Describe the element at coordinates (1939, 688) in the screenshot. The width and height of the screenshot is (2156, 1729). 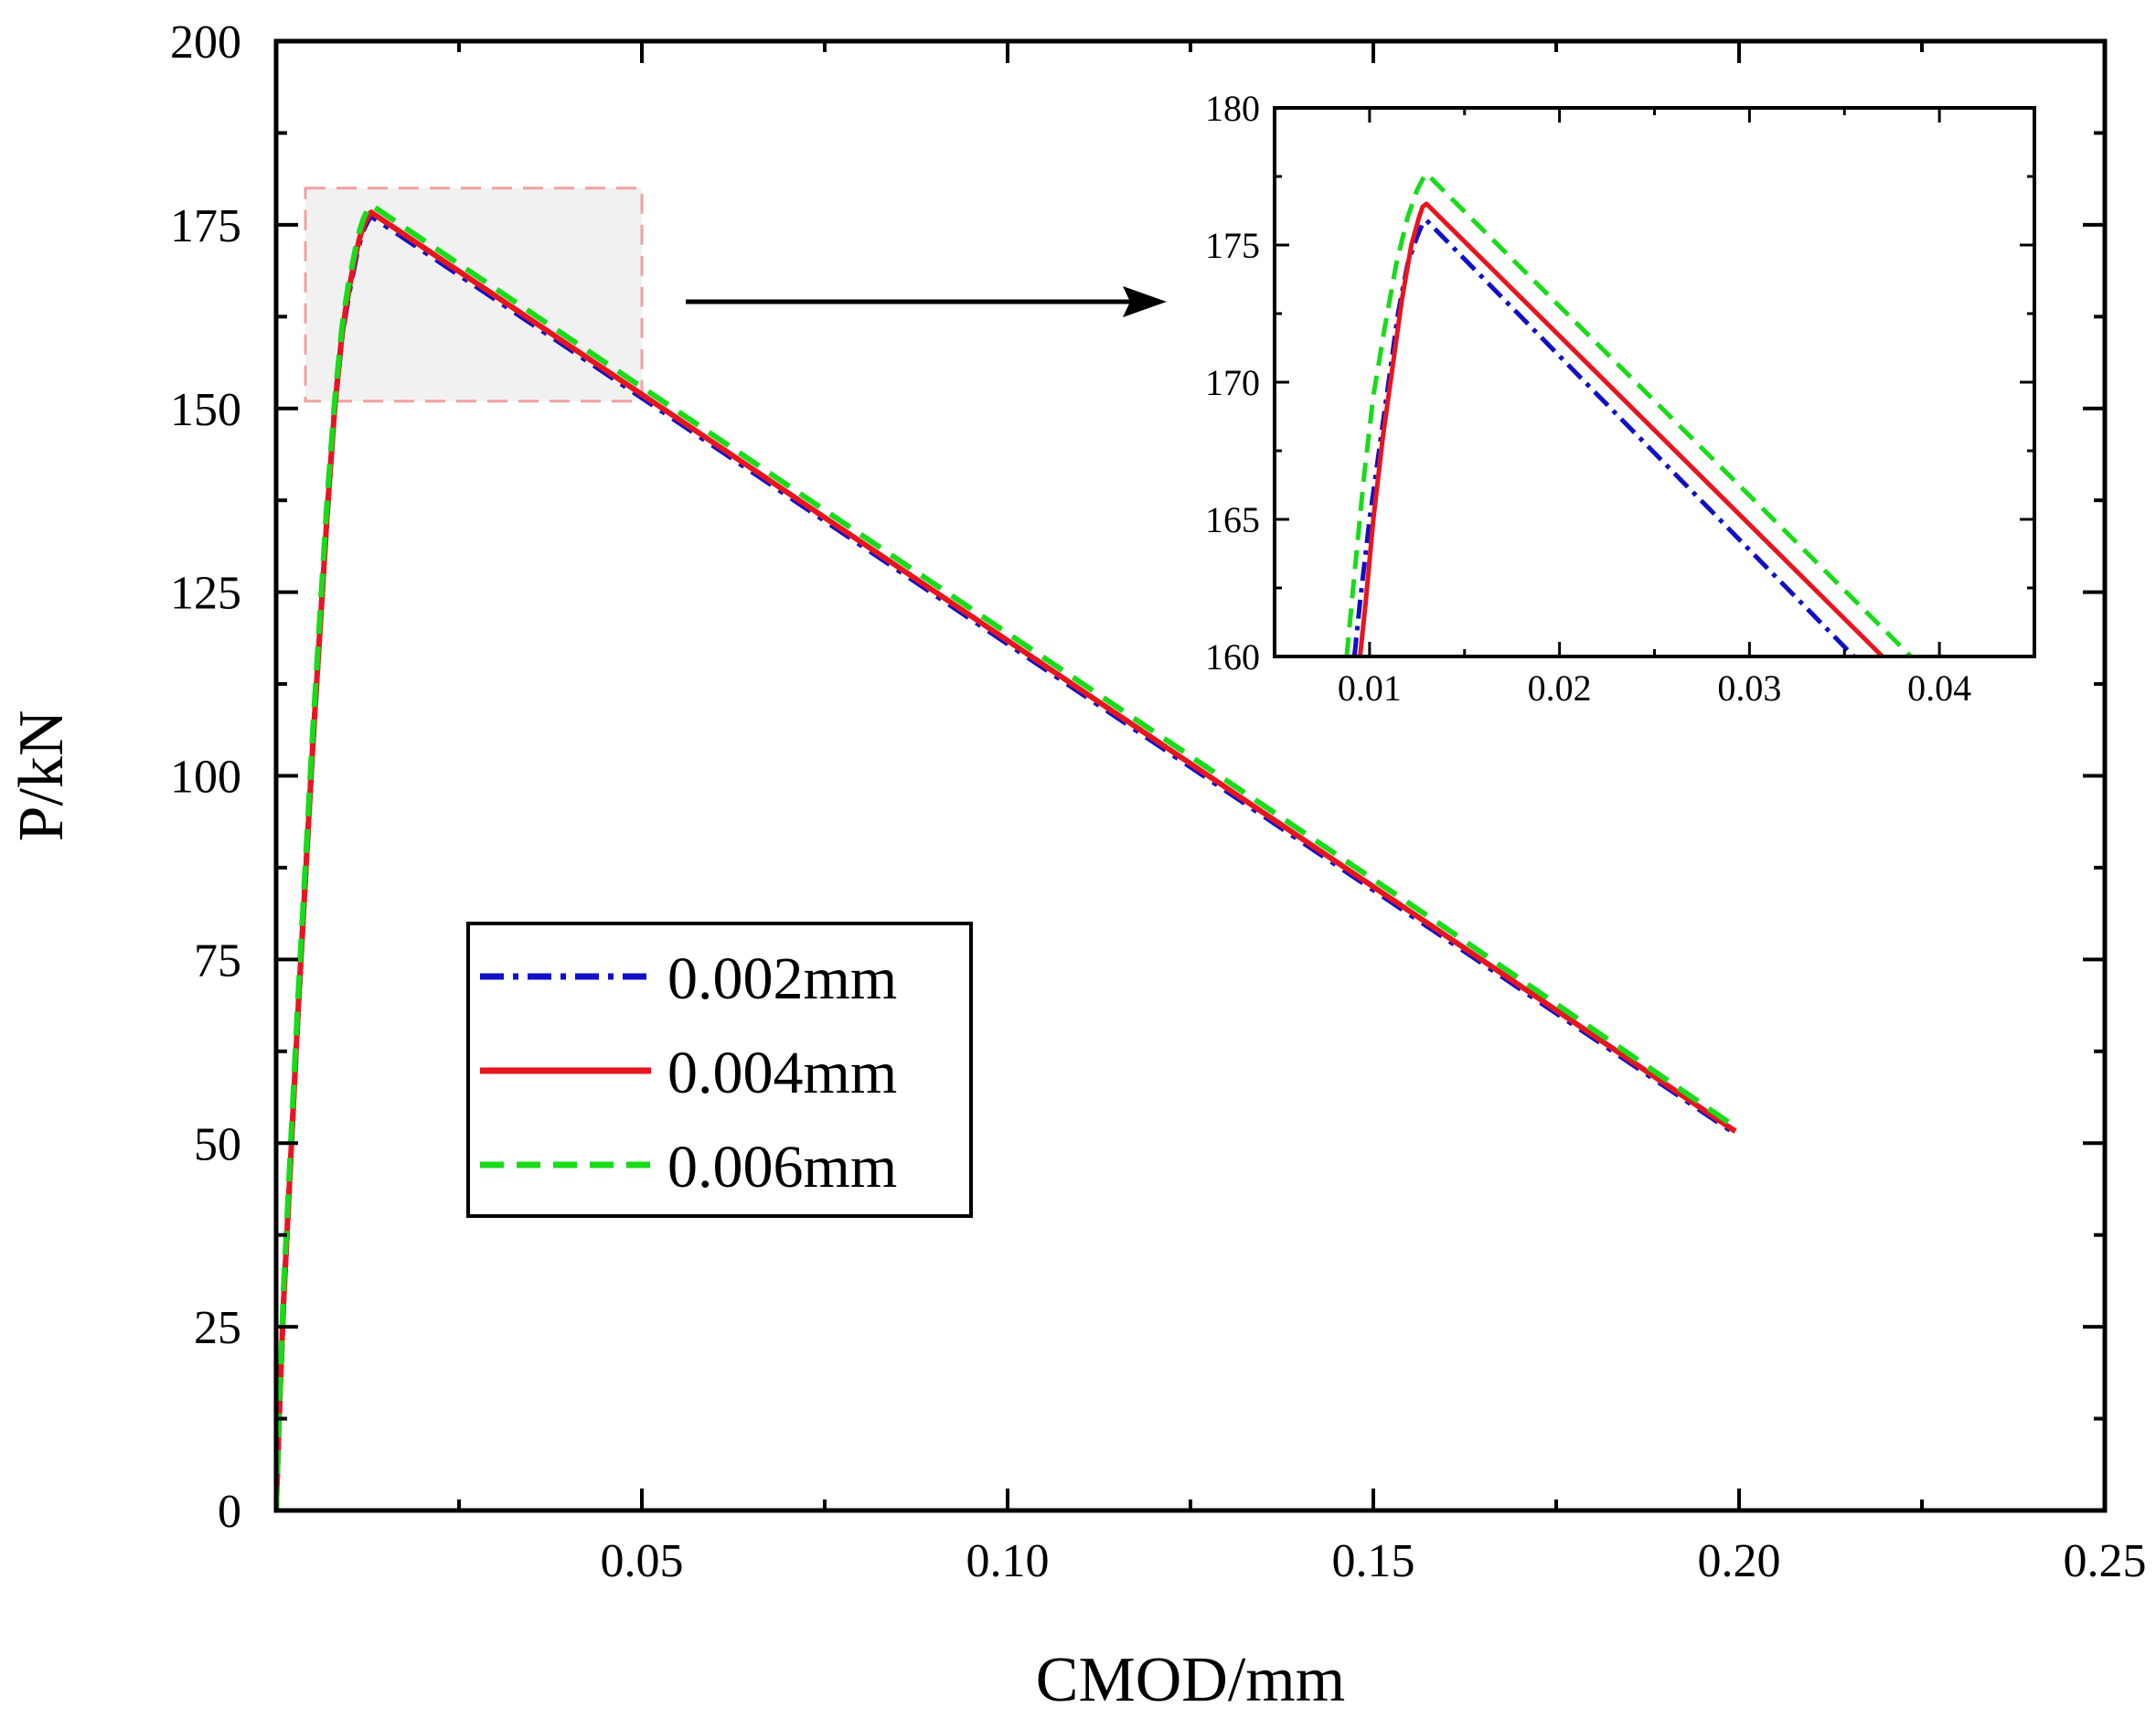
I see `x-tick-label: 0.04` at that location.